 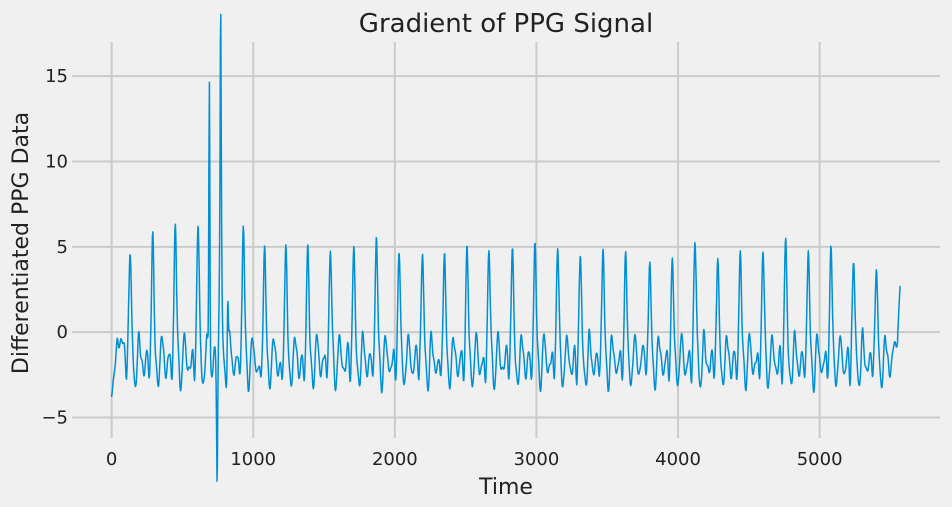 I want to click on x-tick-label: 2000, so click(x=395, y=459).